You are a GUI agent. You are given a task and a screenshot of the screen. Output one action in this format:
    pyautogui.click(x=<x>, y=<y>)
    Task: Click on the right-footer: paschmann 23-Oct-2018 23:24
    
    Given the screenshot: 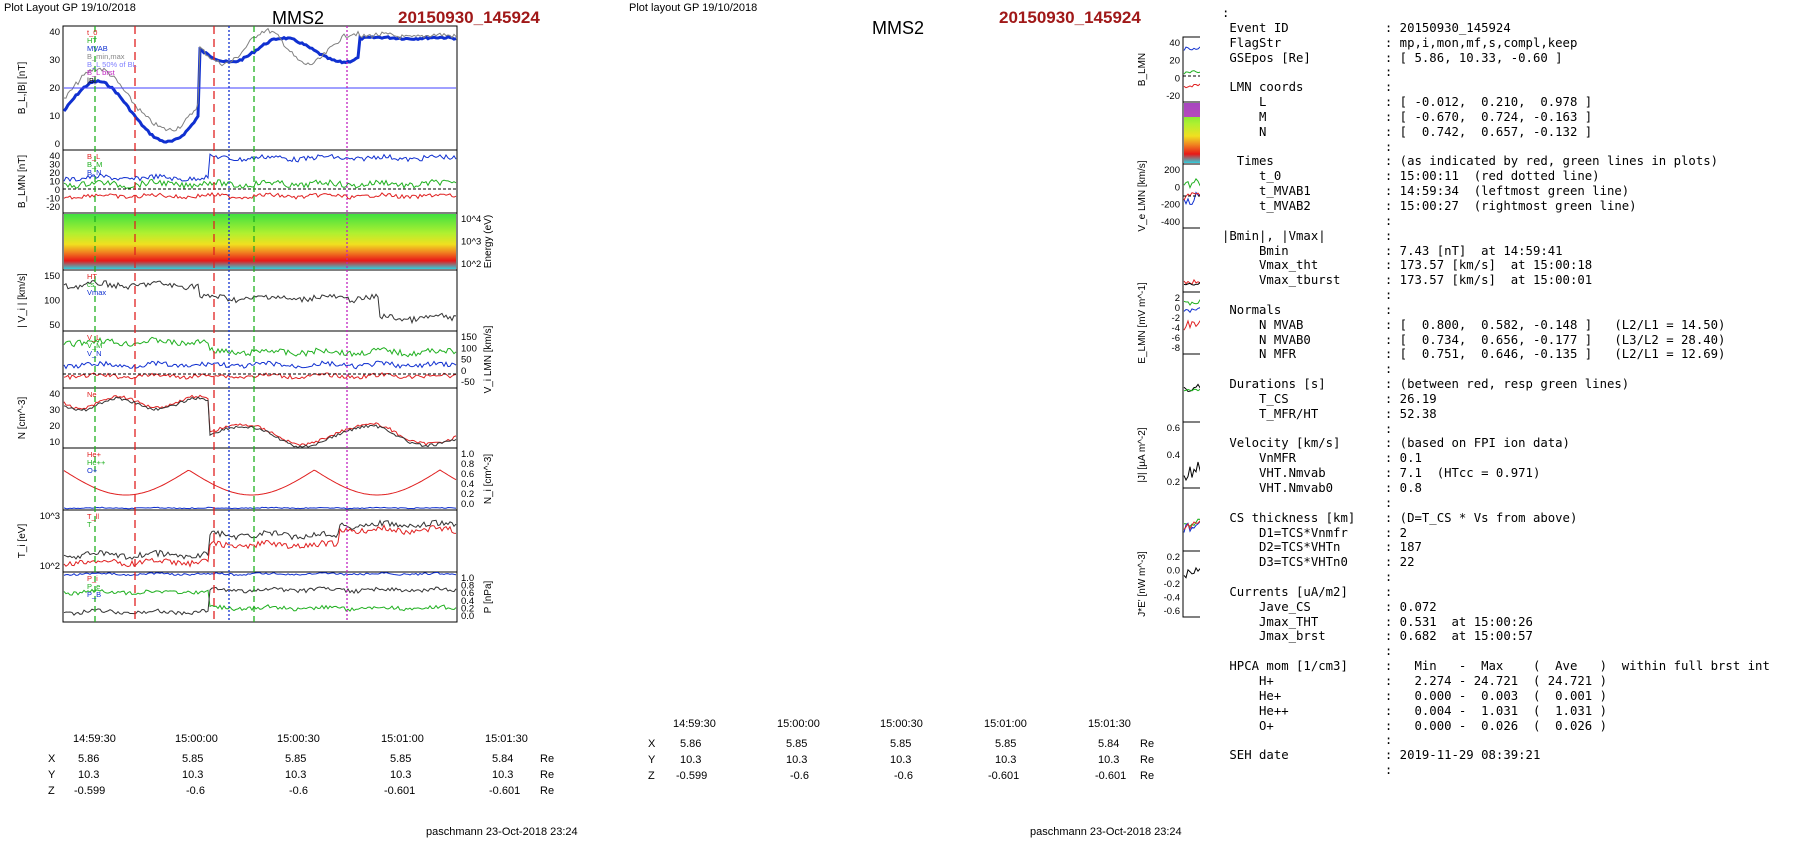 What is the action you would take?
    pyautogui.click(x=1106, y=832)
    